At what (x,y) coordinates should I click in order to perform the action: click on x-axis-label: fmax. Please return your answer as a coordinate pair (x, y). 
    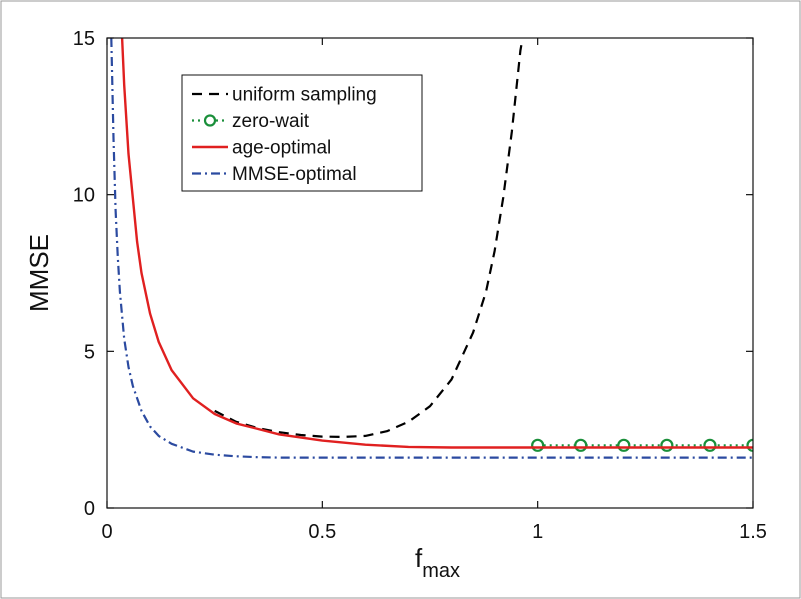
    Looking at the image, I should click on (437, 562).